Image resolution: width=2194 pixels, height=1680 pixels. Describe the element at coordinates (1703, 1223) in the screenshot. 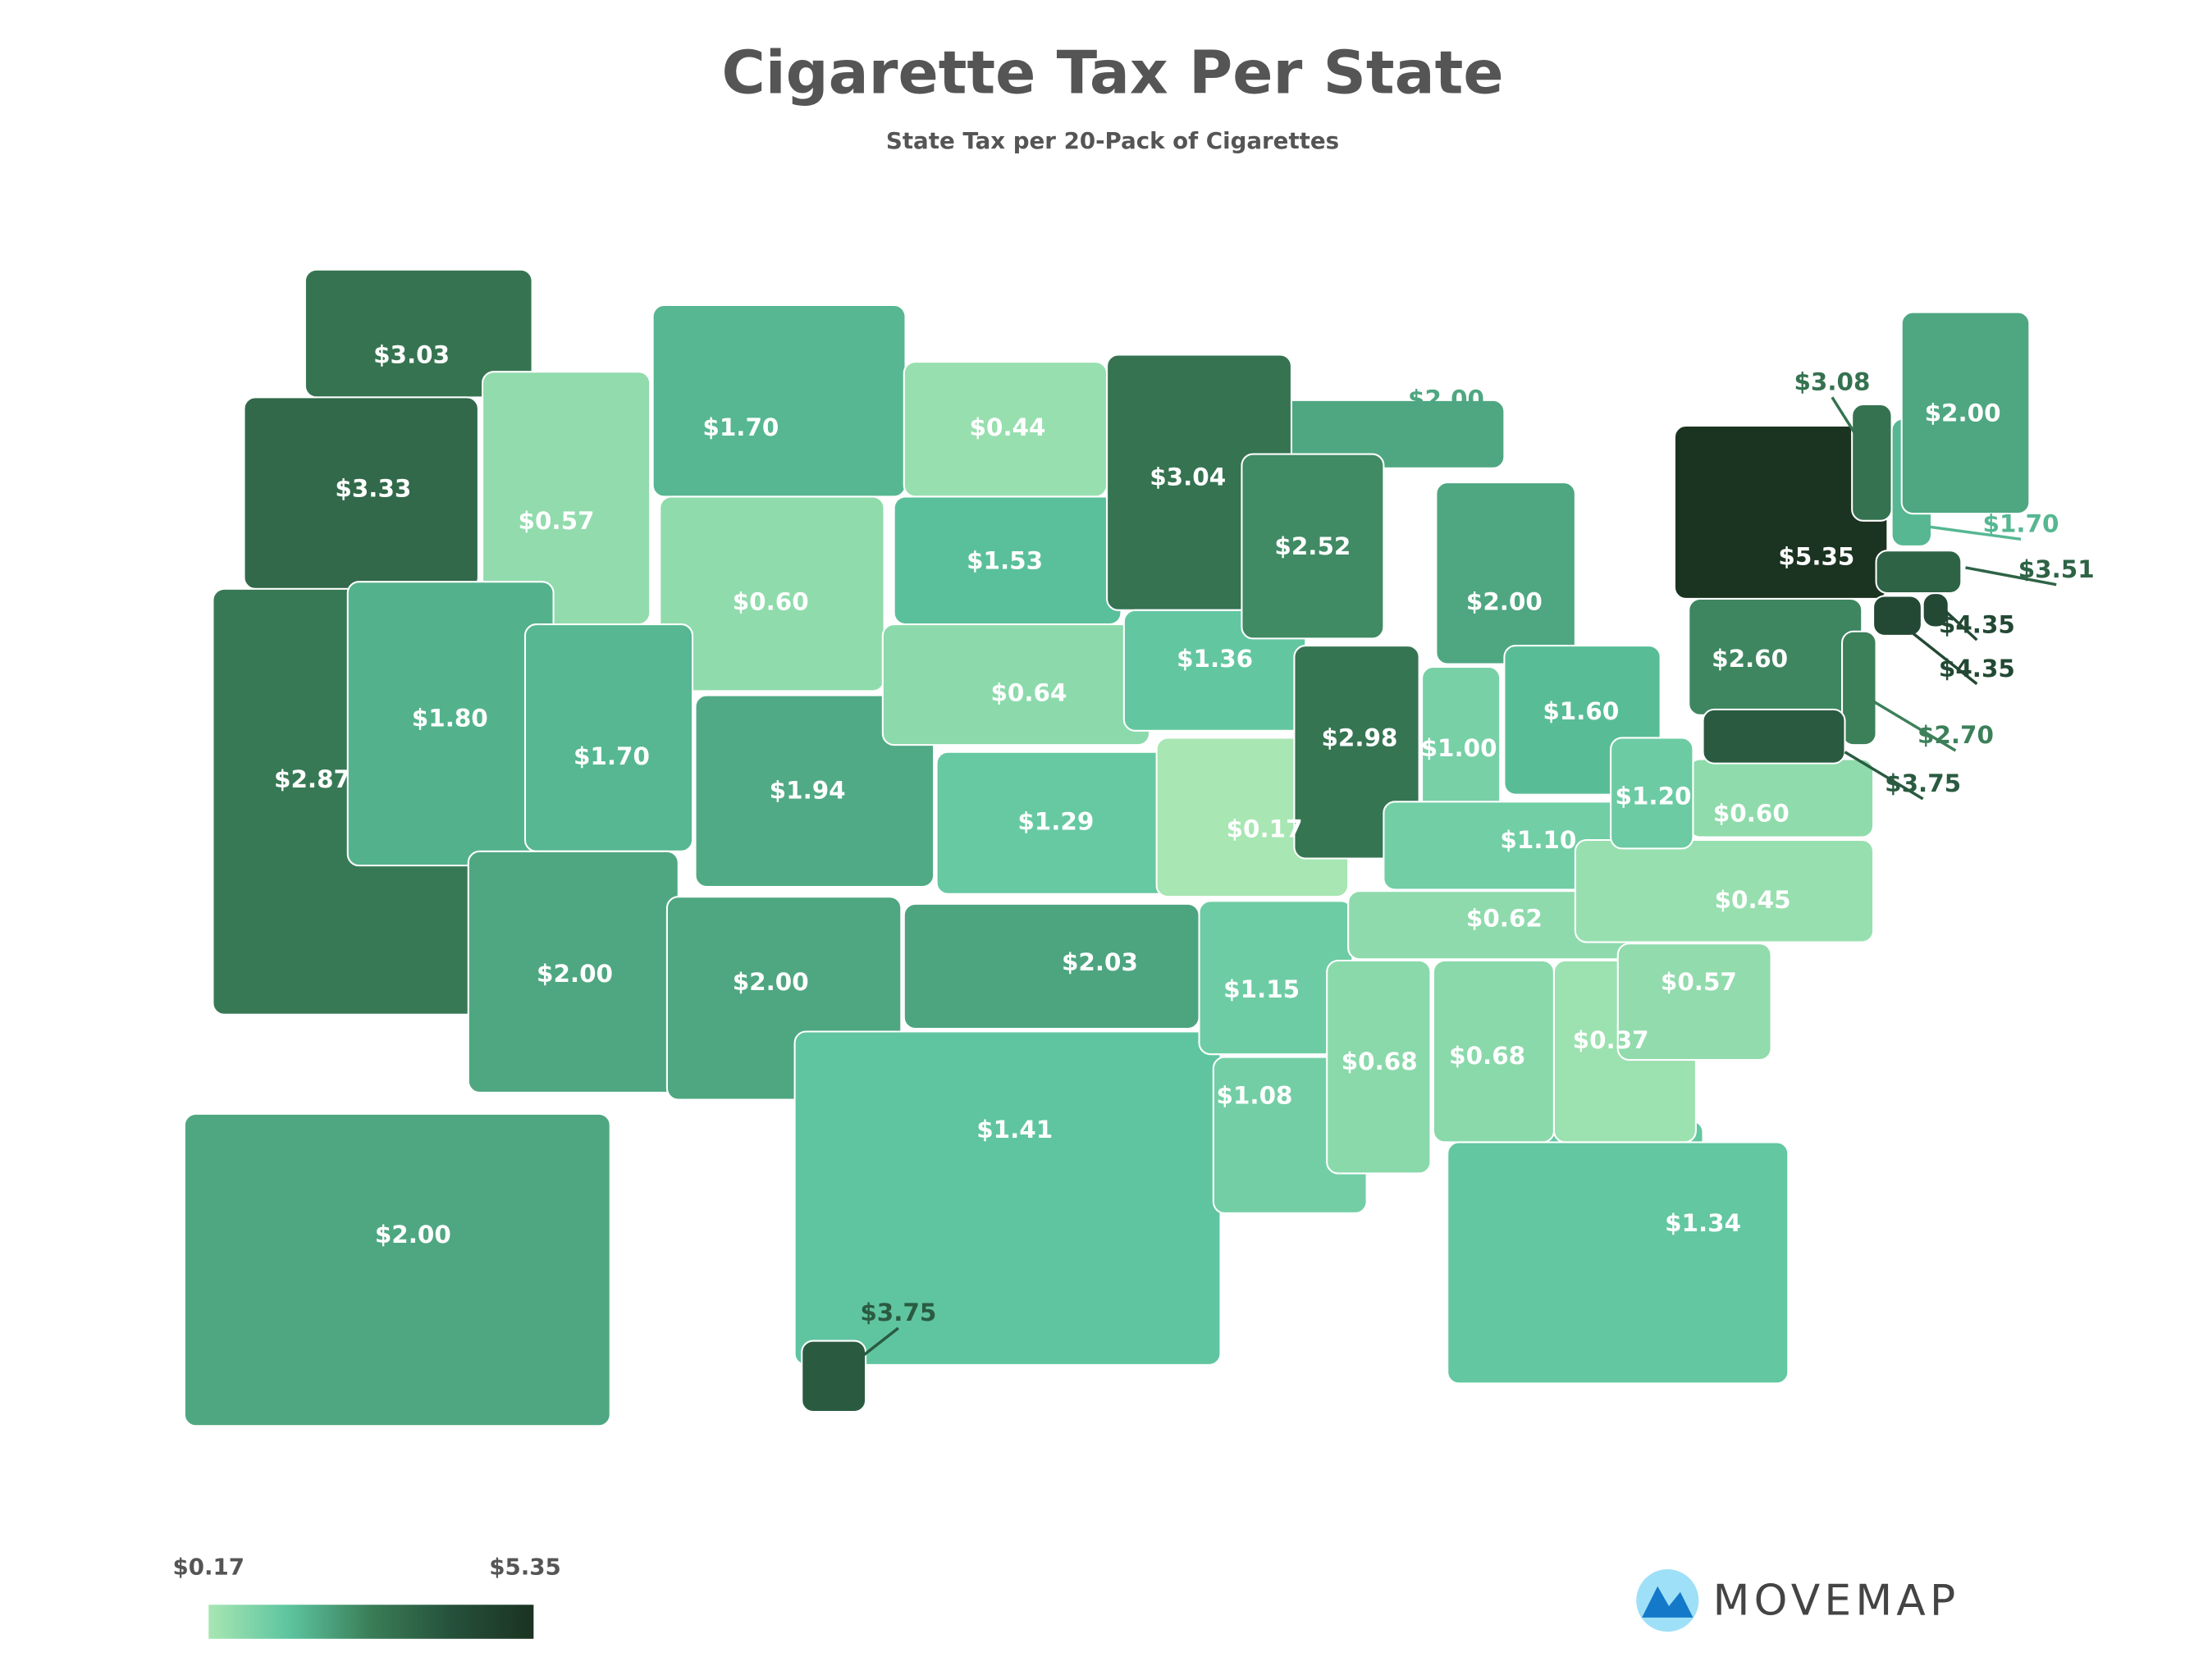

I see `value-label: $1.34` at that location.